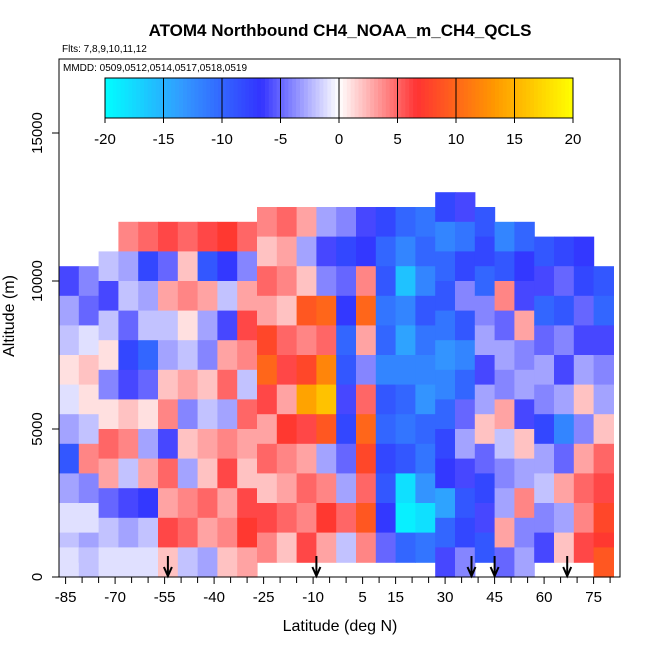 The height and width of the screenshot is (650, 650). Describe the element at coordinates (105, 139) in the screenshot. I see `colorbar-tick-label: -20` at that location.